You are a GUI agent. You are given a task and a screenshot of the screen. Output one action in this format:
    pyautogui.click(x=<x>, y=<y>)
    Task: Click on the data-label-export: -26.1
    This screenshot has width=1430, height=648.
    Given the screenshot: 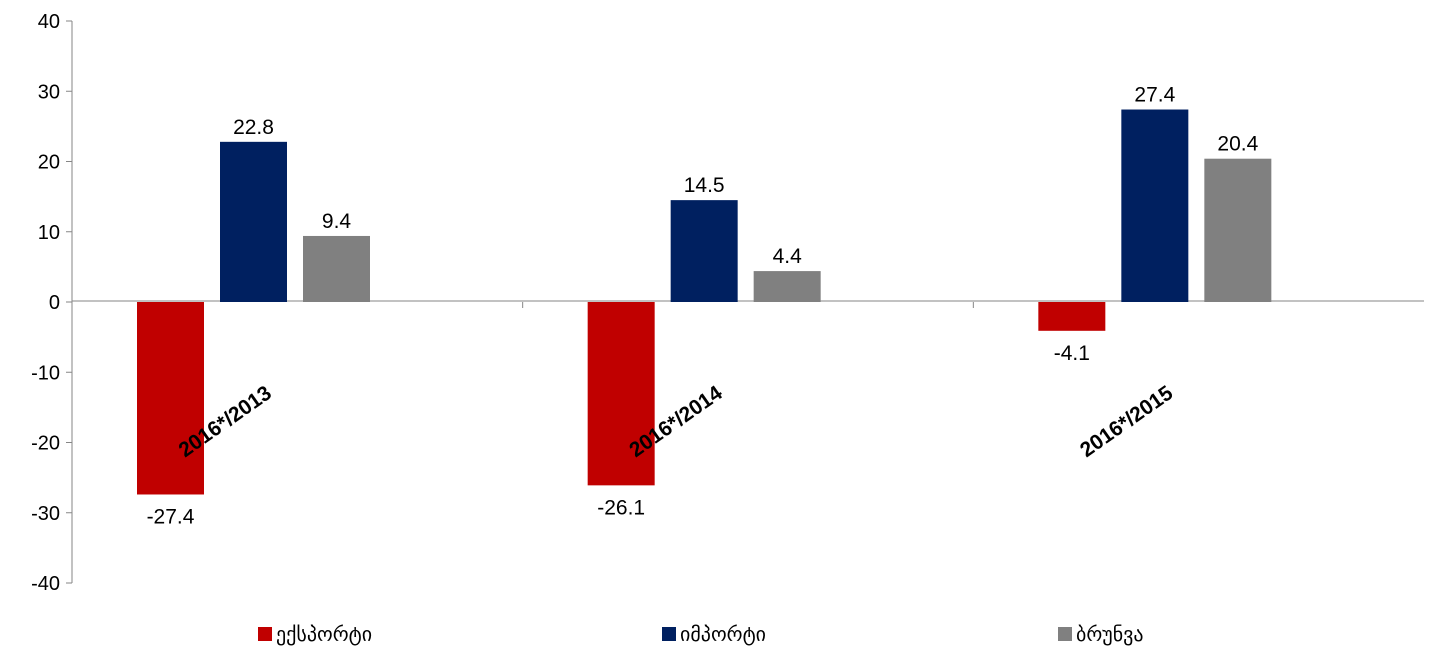 What is the action you would take?
    pyautogui.click(x=621, y=507)
    